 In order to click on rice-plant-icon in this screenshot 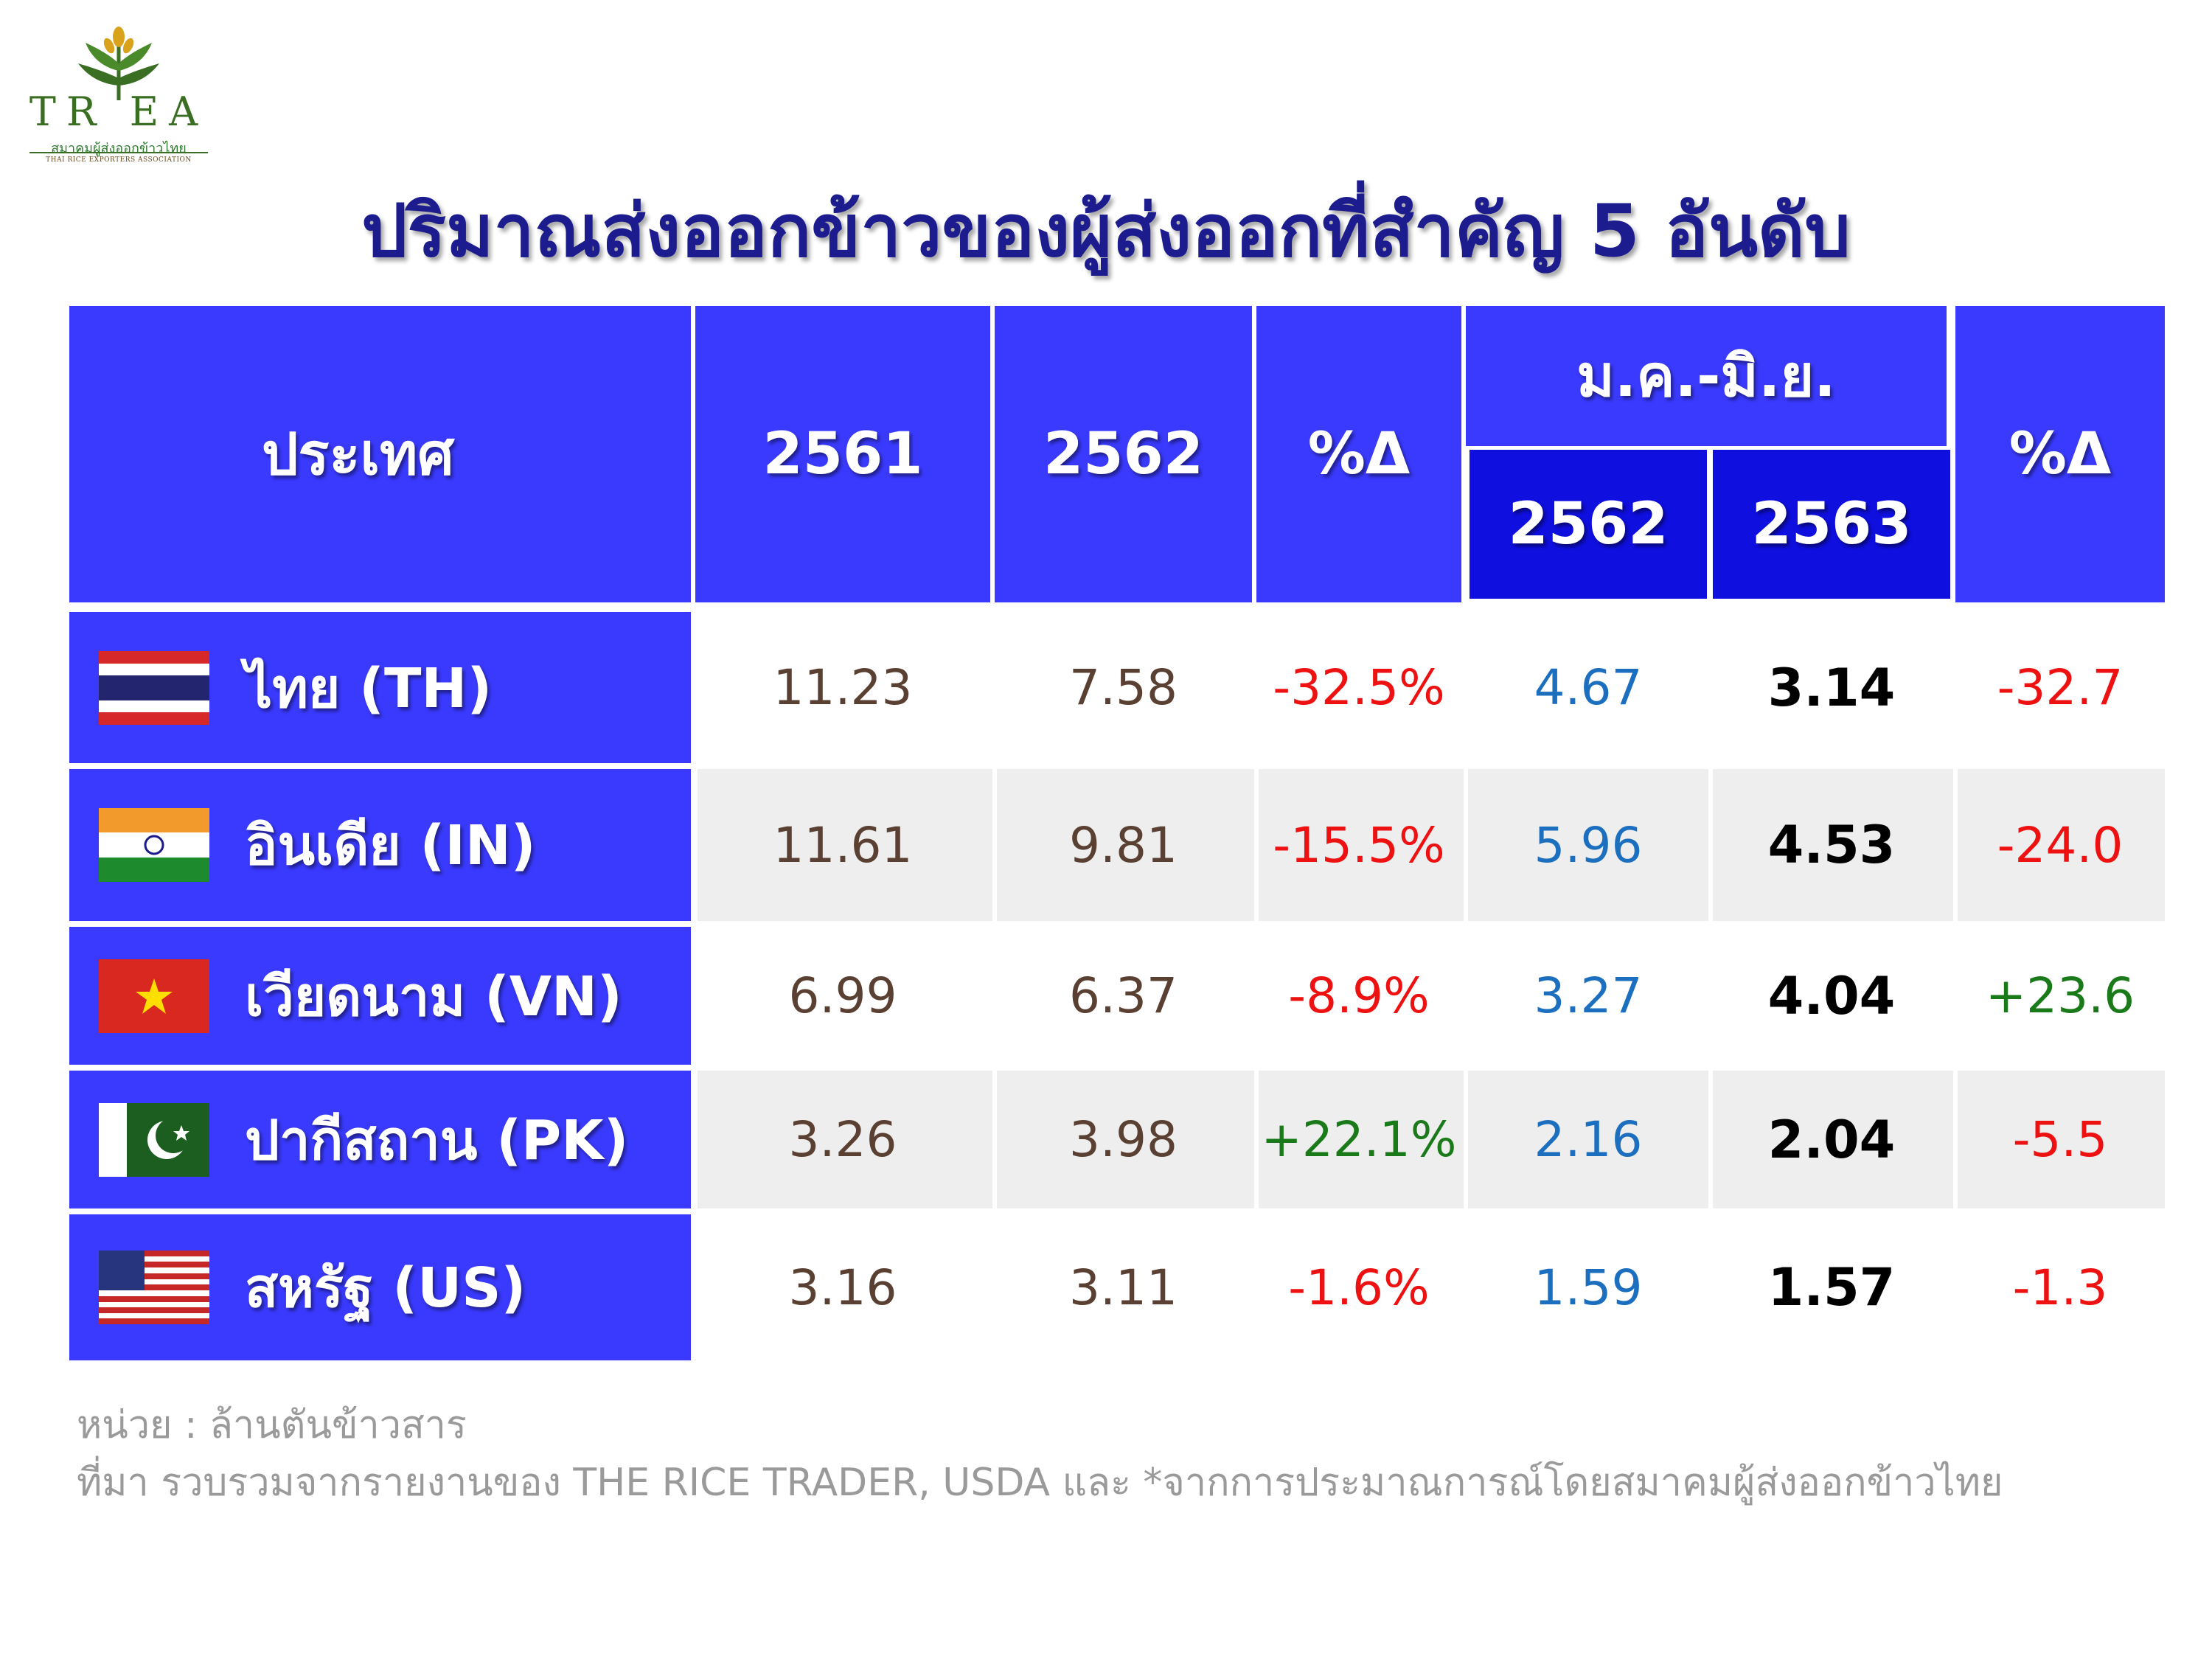, I will do `click(118, 63)`.